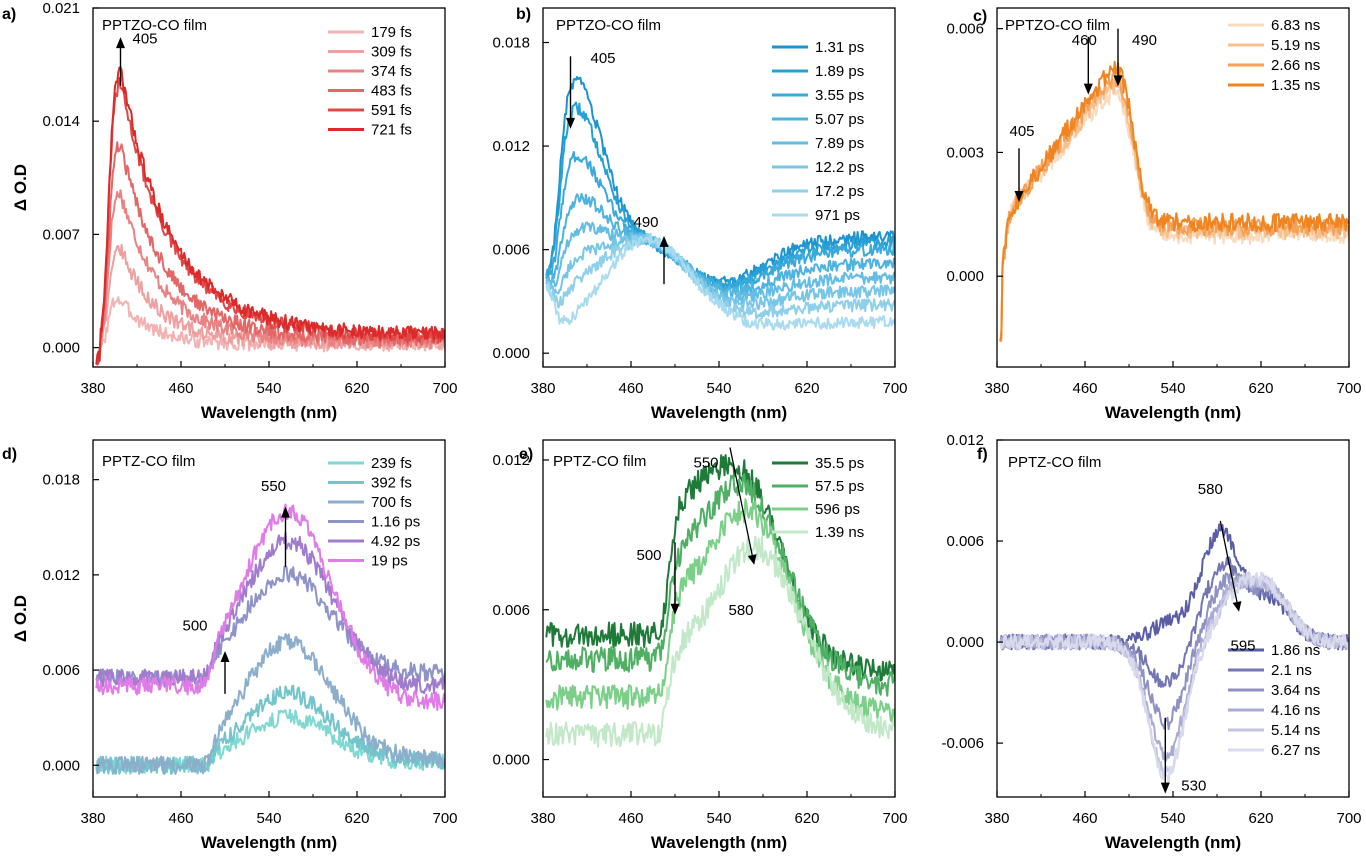 The height and width of the screenshot is (867, 1366). What do you see at coordinates (395, 541) in the screenshot?
I see `legend-label: 4.92 ps` at bounding box center [395, 541].